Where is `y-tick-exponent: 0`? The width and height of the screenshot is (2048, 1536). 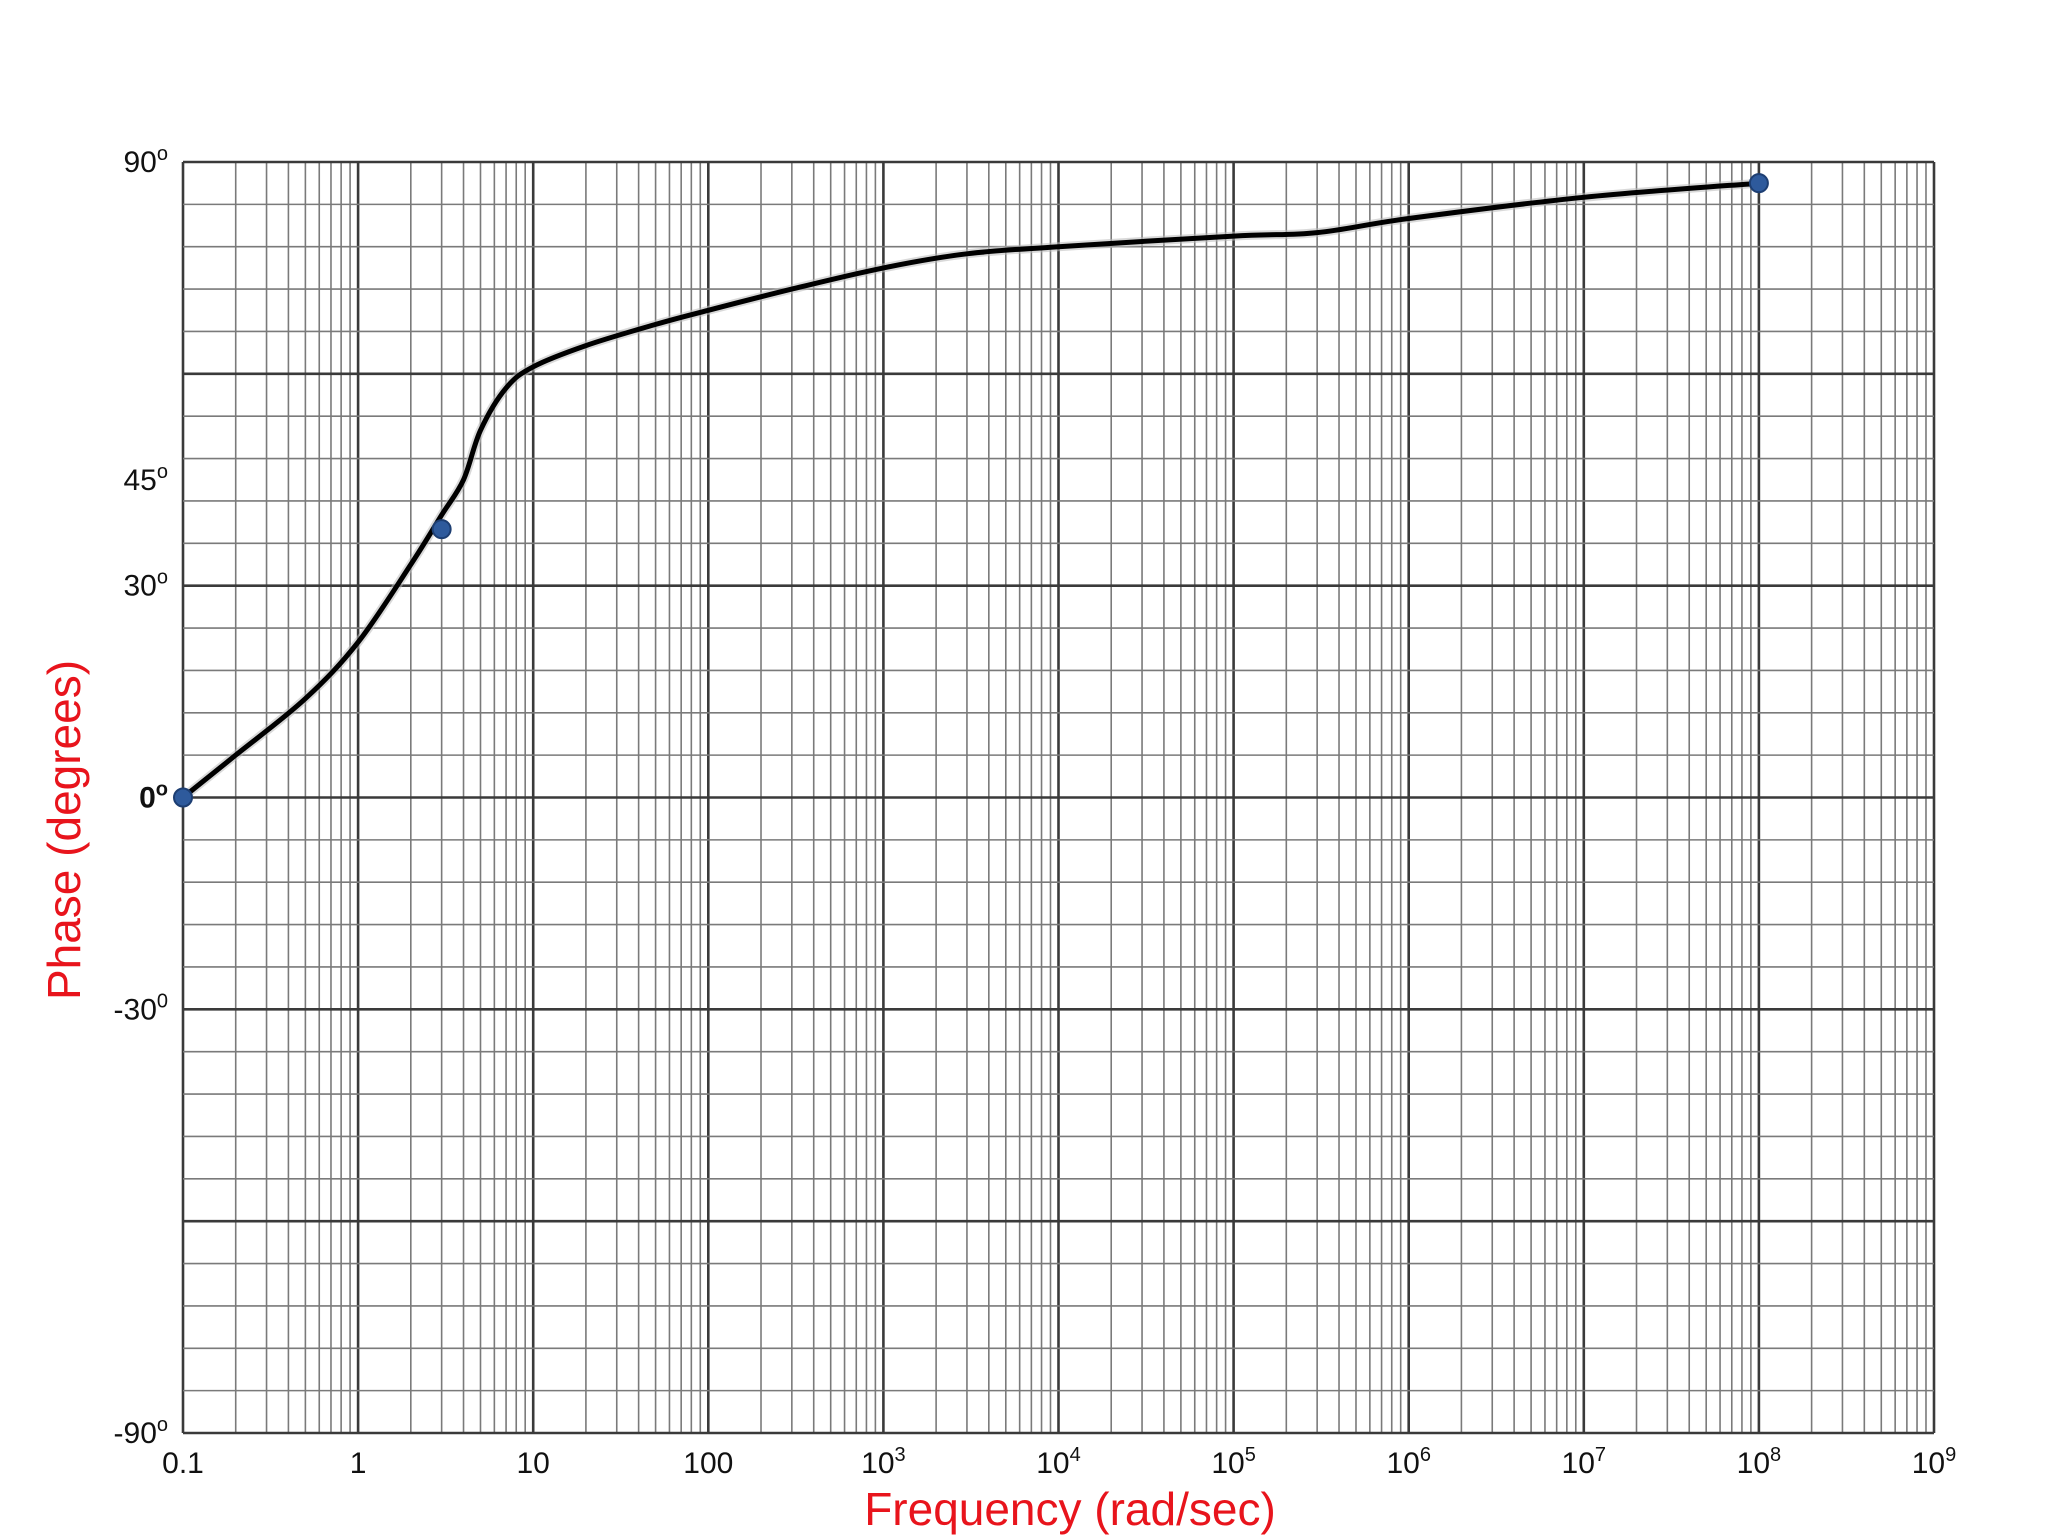
y-tick-exponent: 0 is located at coordinates (162, 1001).